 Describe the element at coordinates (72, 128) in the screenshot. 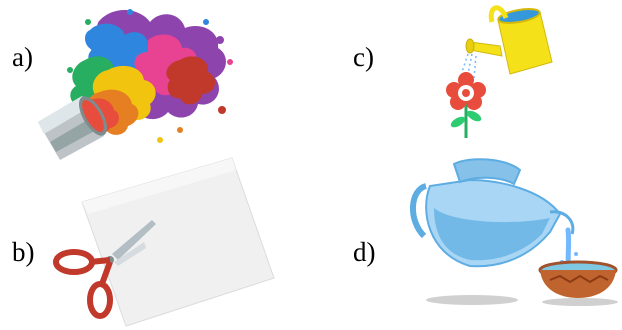

I see `paint-can` at that location.